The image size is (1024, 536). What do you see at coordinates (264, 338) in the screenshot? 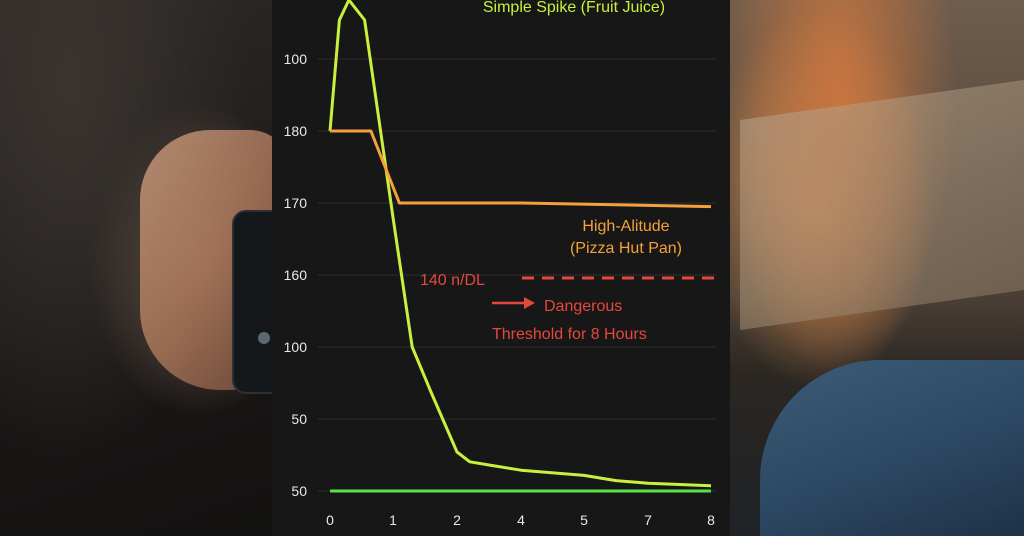
I see `phone-button-icon` at bounding box center [264, 338].